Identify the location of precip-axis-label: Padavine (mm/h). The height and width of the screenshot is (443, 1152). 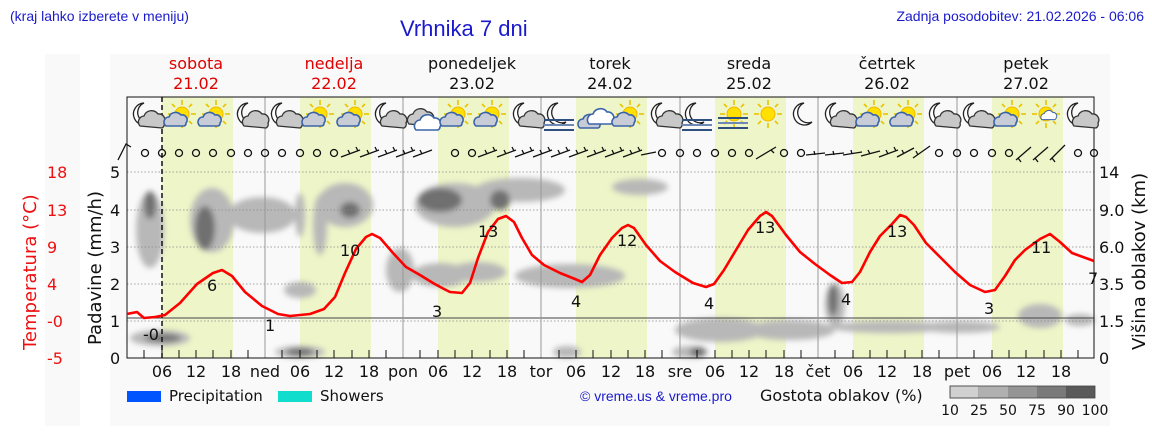
(95, 268).